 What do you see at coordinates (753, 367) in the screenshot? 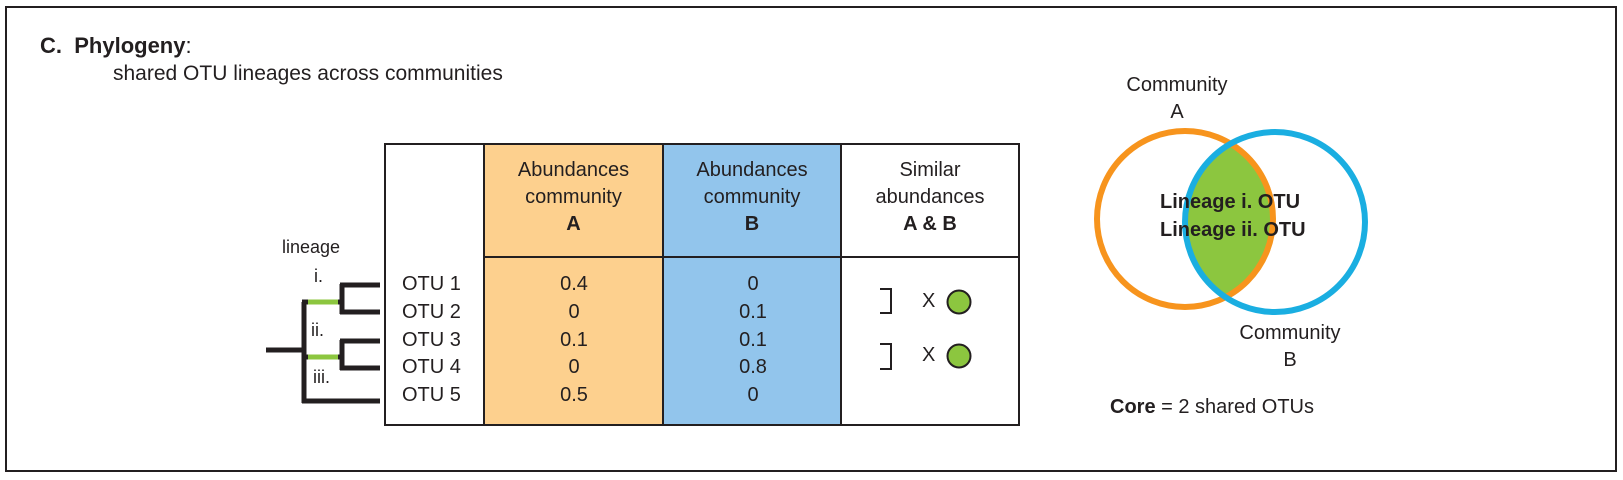
I see `abundance-b-value: 0.8` at bounding box center [753, 367].